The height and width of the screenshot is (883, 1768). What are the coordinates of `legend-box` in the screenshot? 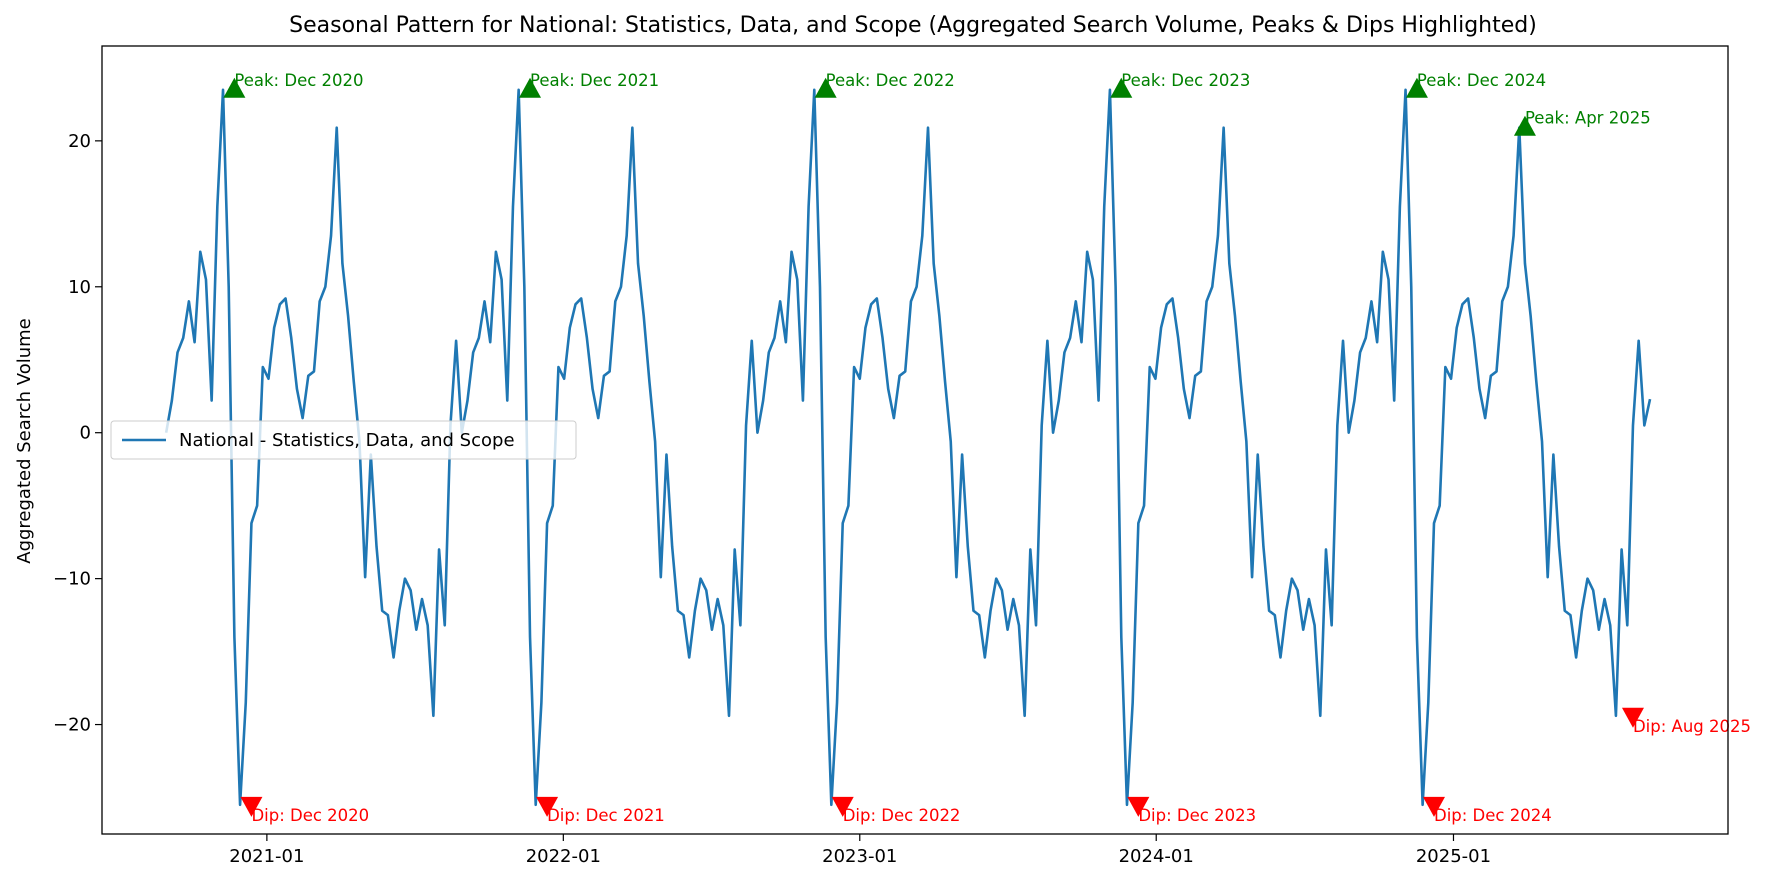 It's located at (343, 440).